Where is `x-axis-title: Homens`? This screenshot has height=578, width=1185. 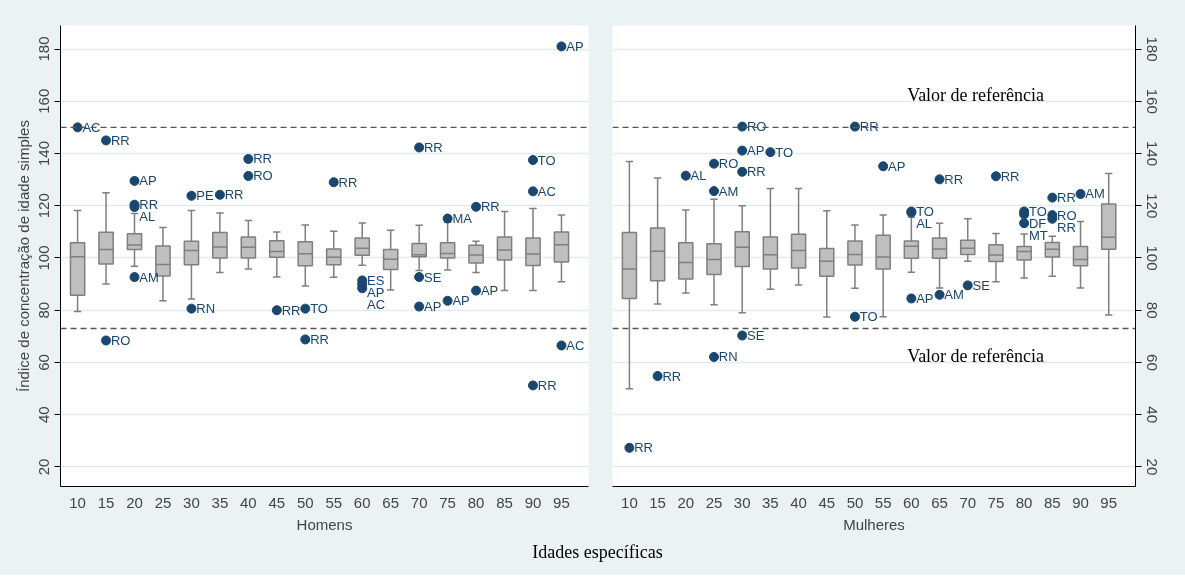
x-axis-title: Homens is located at coordinates (324, 524).